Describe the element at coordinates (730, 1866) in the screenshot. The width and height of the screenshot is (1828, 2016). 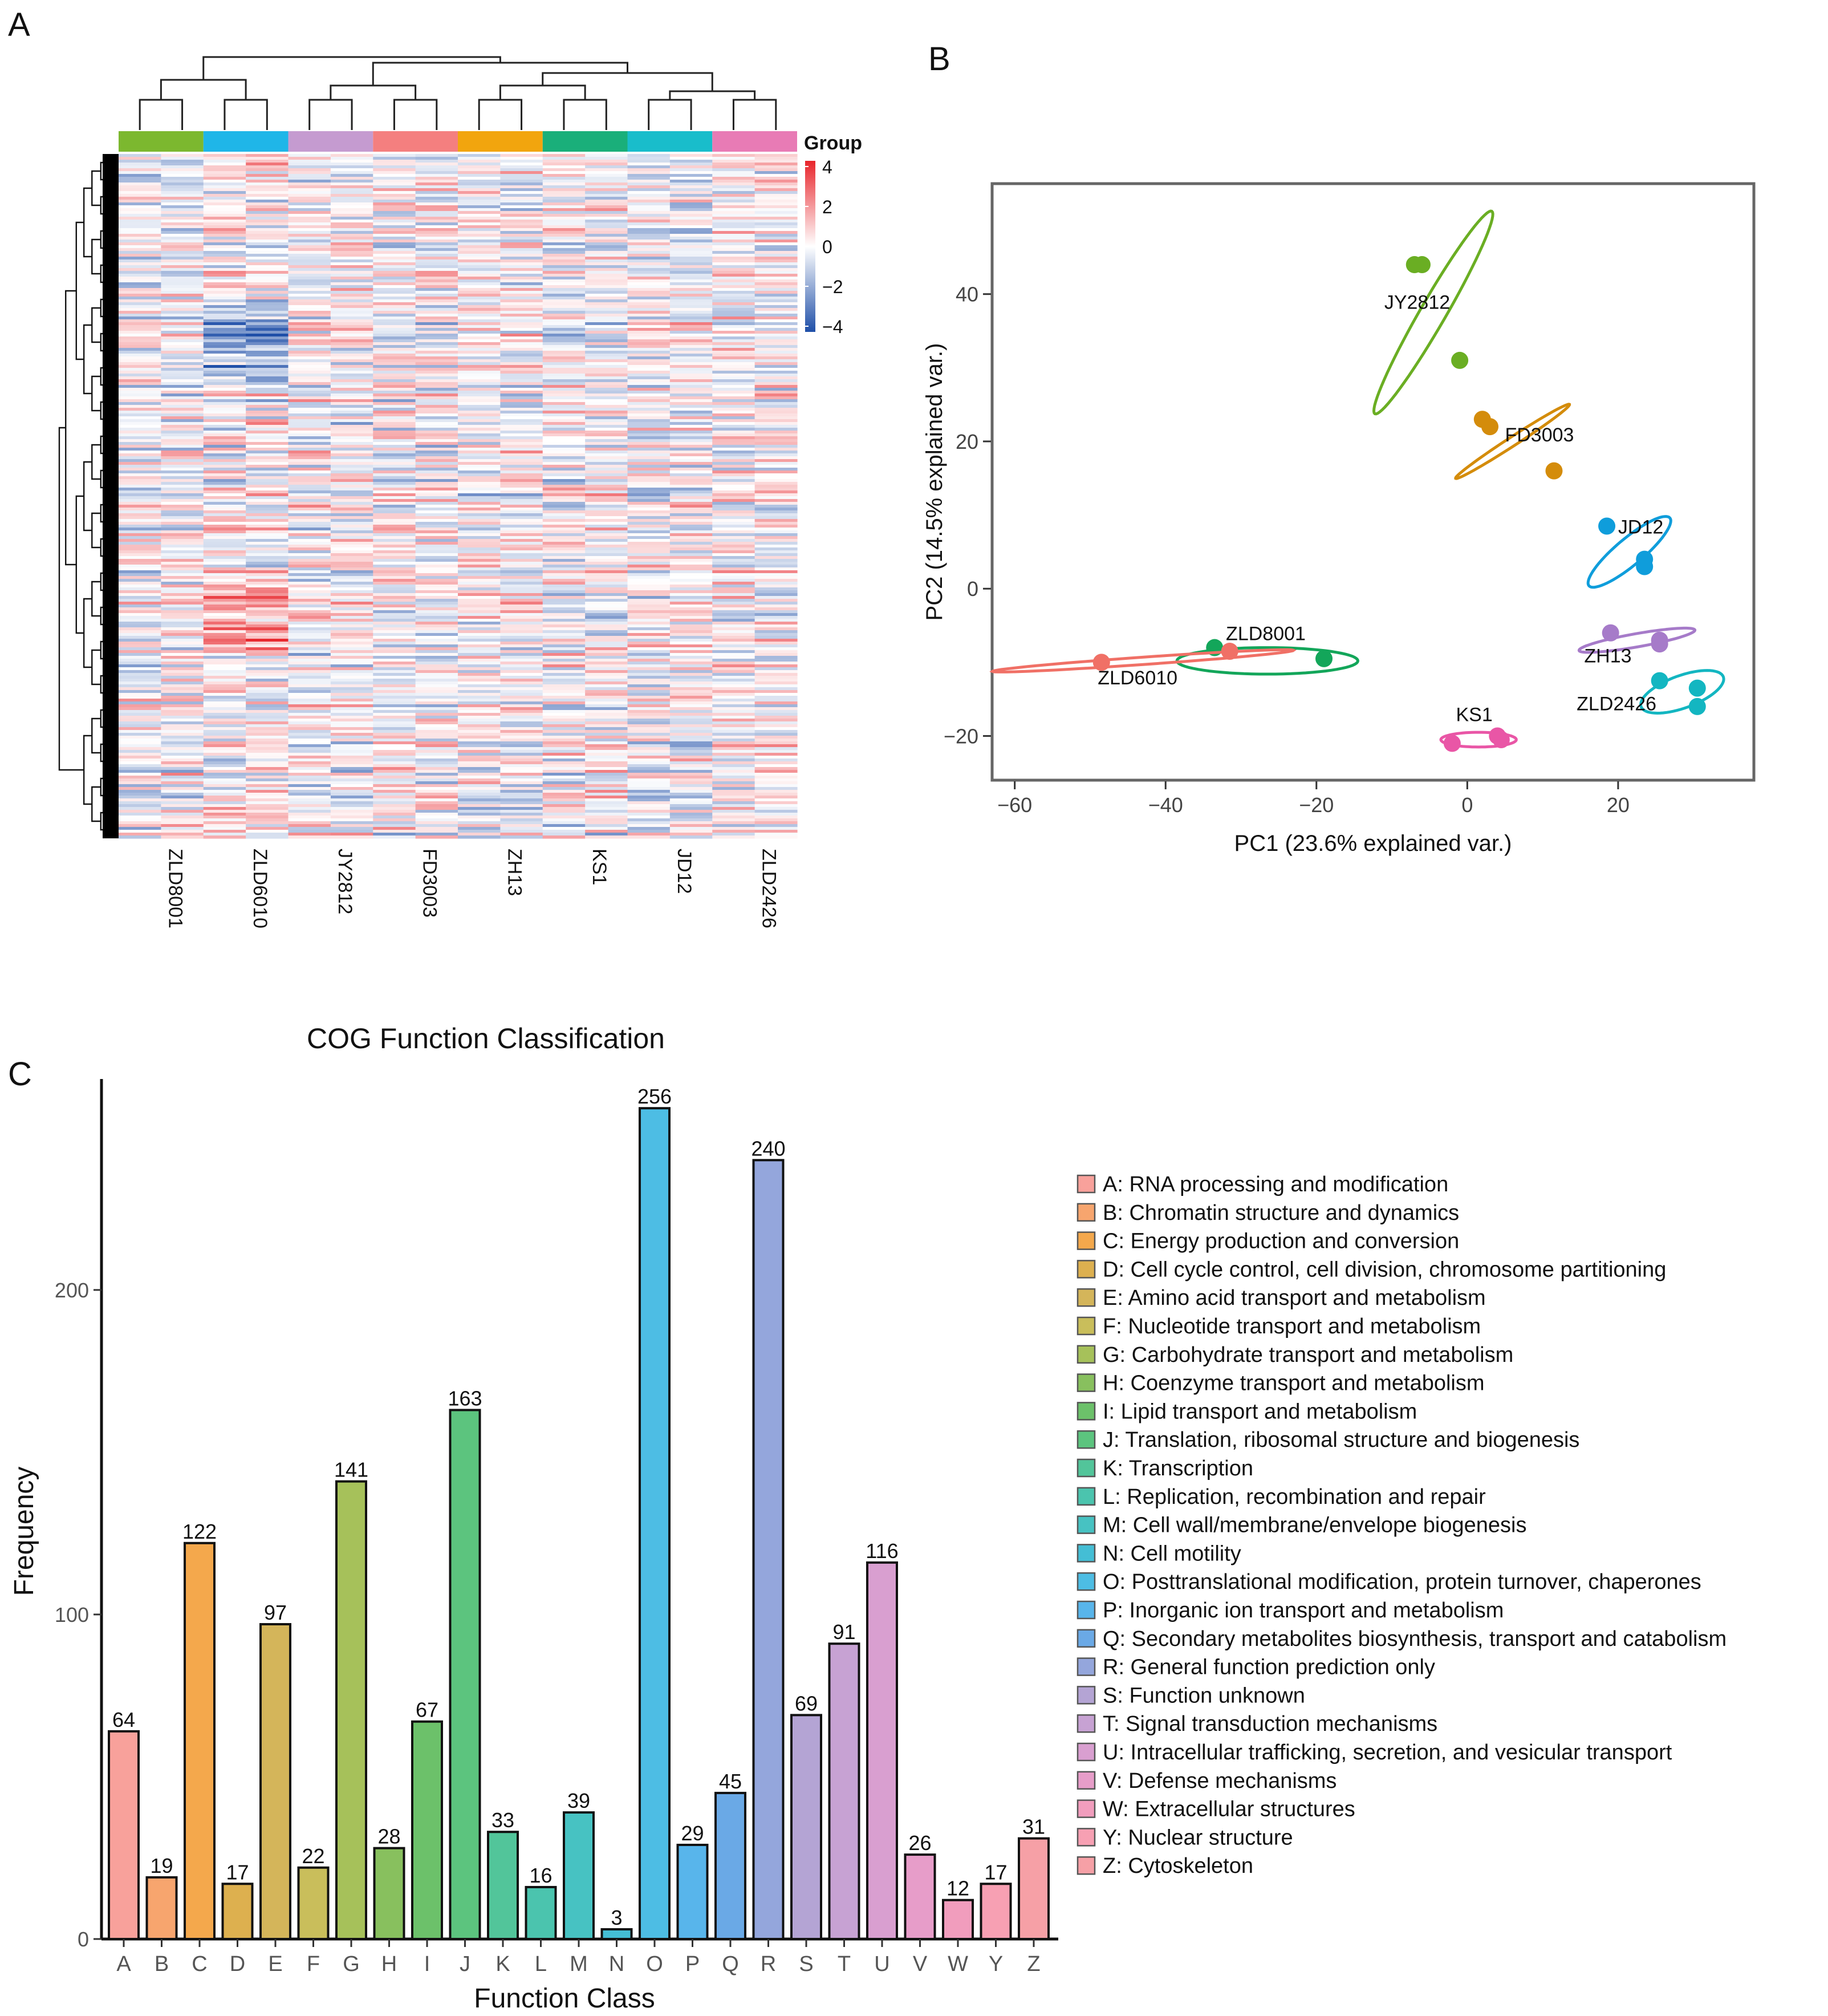
I see `cog-bar-q` at that location.